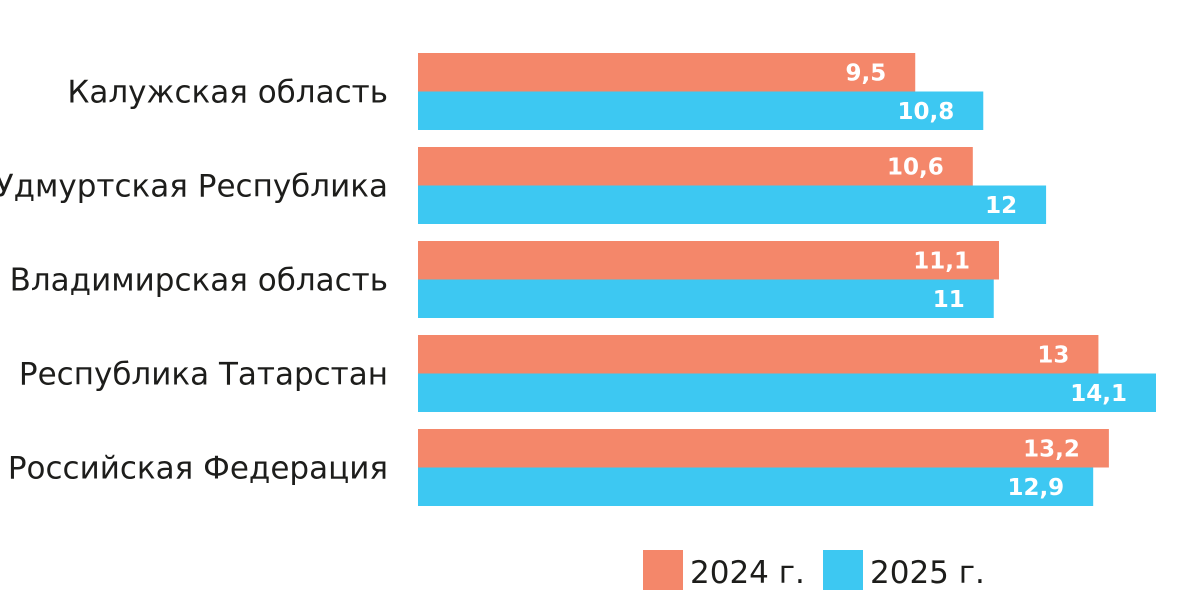 This screenshot has height=615, width=1200. I want to click on category-label: Российская Федерация, so click(198, 469).